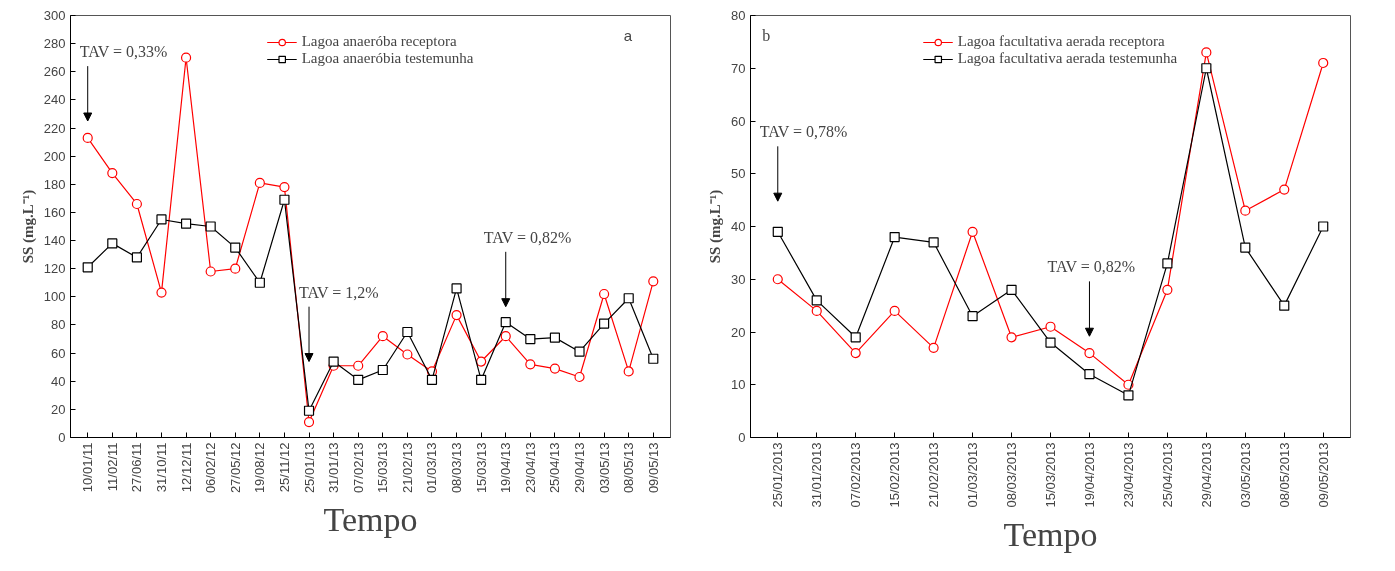 Image resolution: width=1395 pixels, height=571 pixels. Describe the element at coordinates (235, 468) in the screenshot. I see `x-tick-label: 27/05/12` at that location.